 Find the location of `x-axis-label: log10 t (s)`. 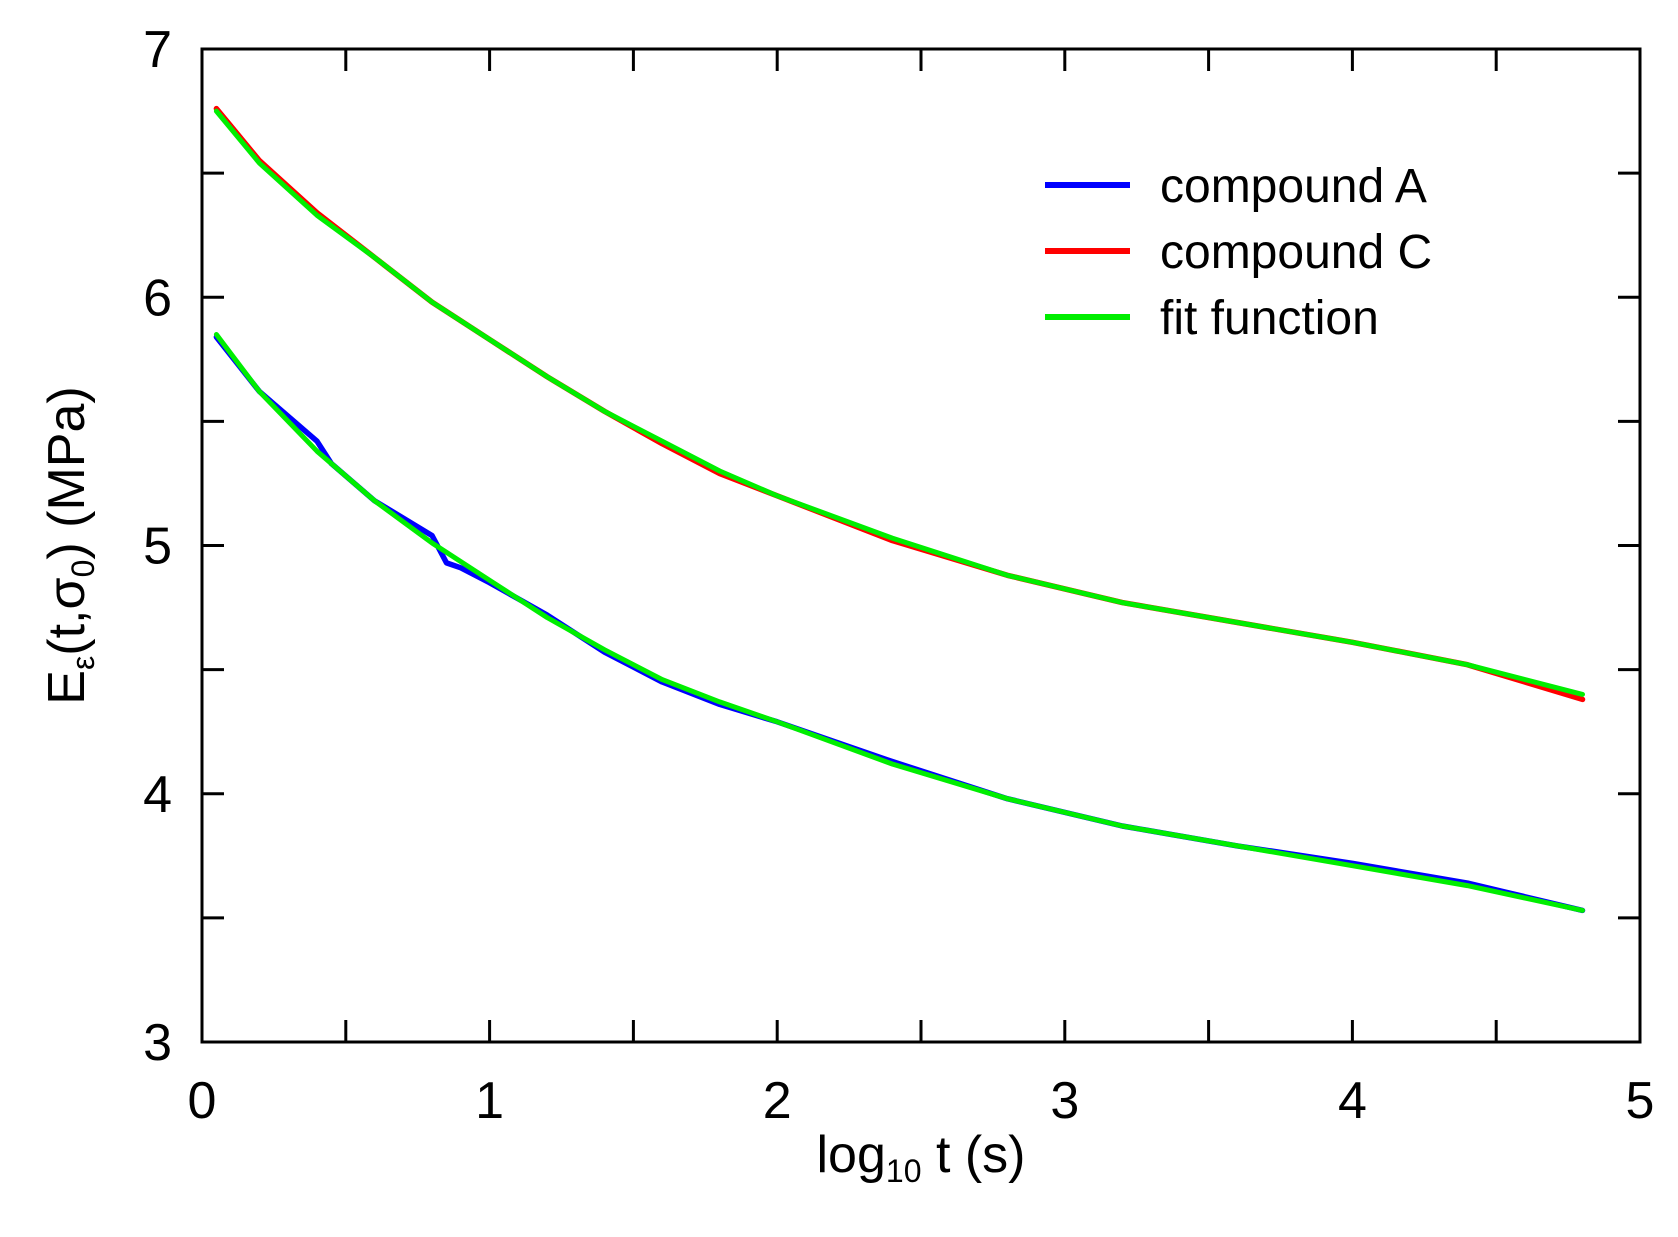

x-axis-label: log10 t (s) is located at coordinates (921, 1157).